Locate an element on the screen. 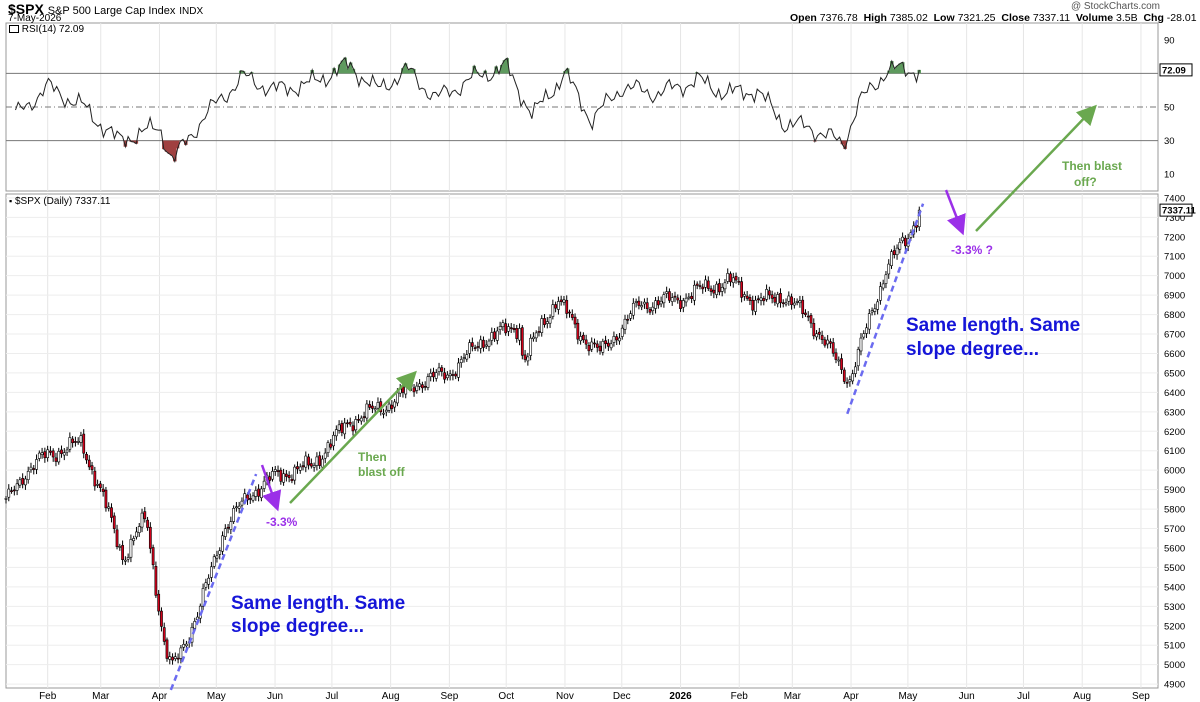  chg-label: Chg is located at coordinates (1153, 18).